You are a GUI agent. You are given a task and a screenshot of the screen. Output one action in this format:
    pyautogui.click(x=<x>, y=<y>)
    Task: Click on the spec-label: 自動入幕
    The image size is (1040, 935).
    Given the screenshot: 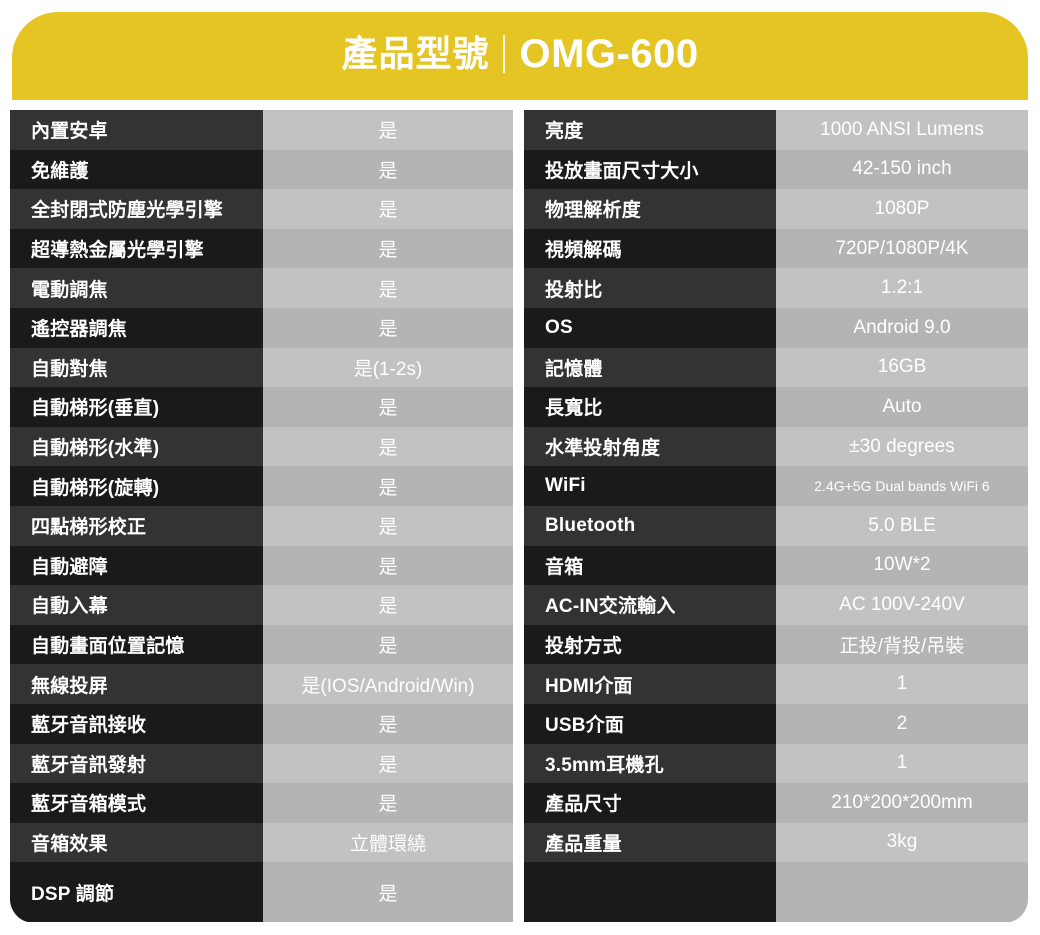 What is the action you would take?
    pyautogui.click(x=136, y=605)
    